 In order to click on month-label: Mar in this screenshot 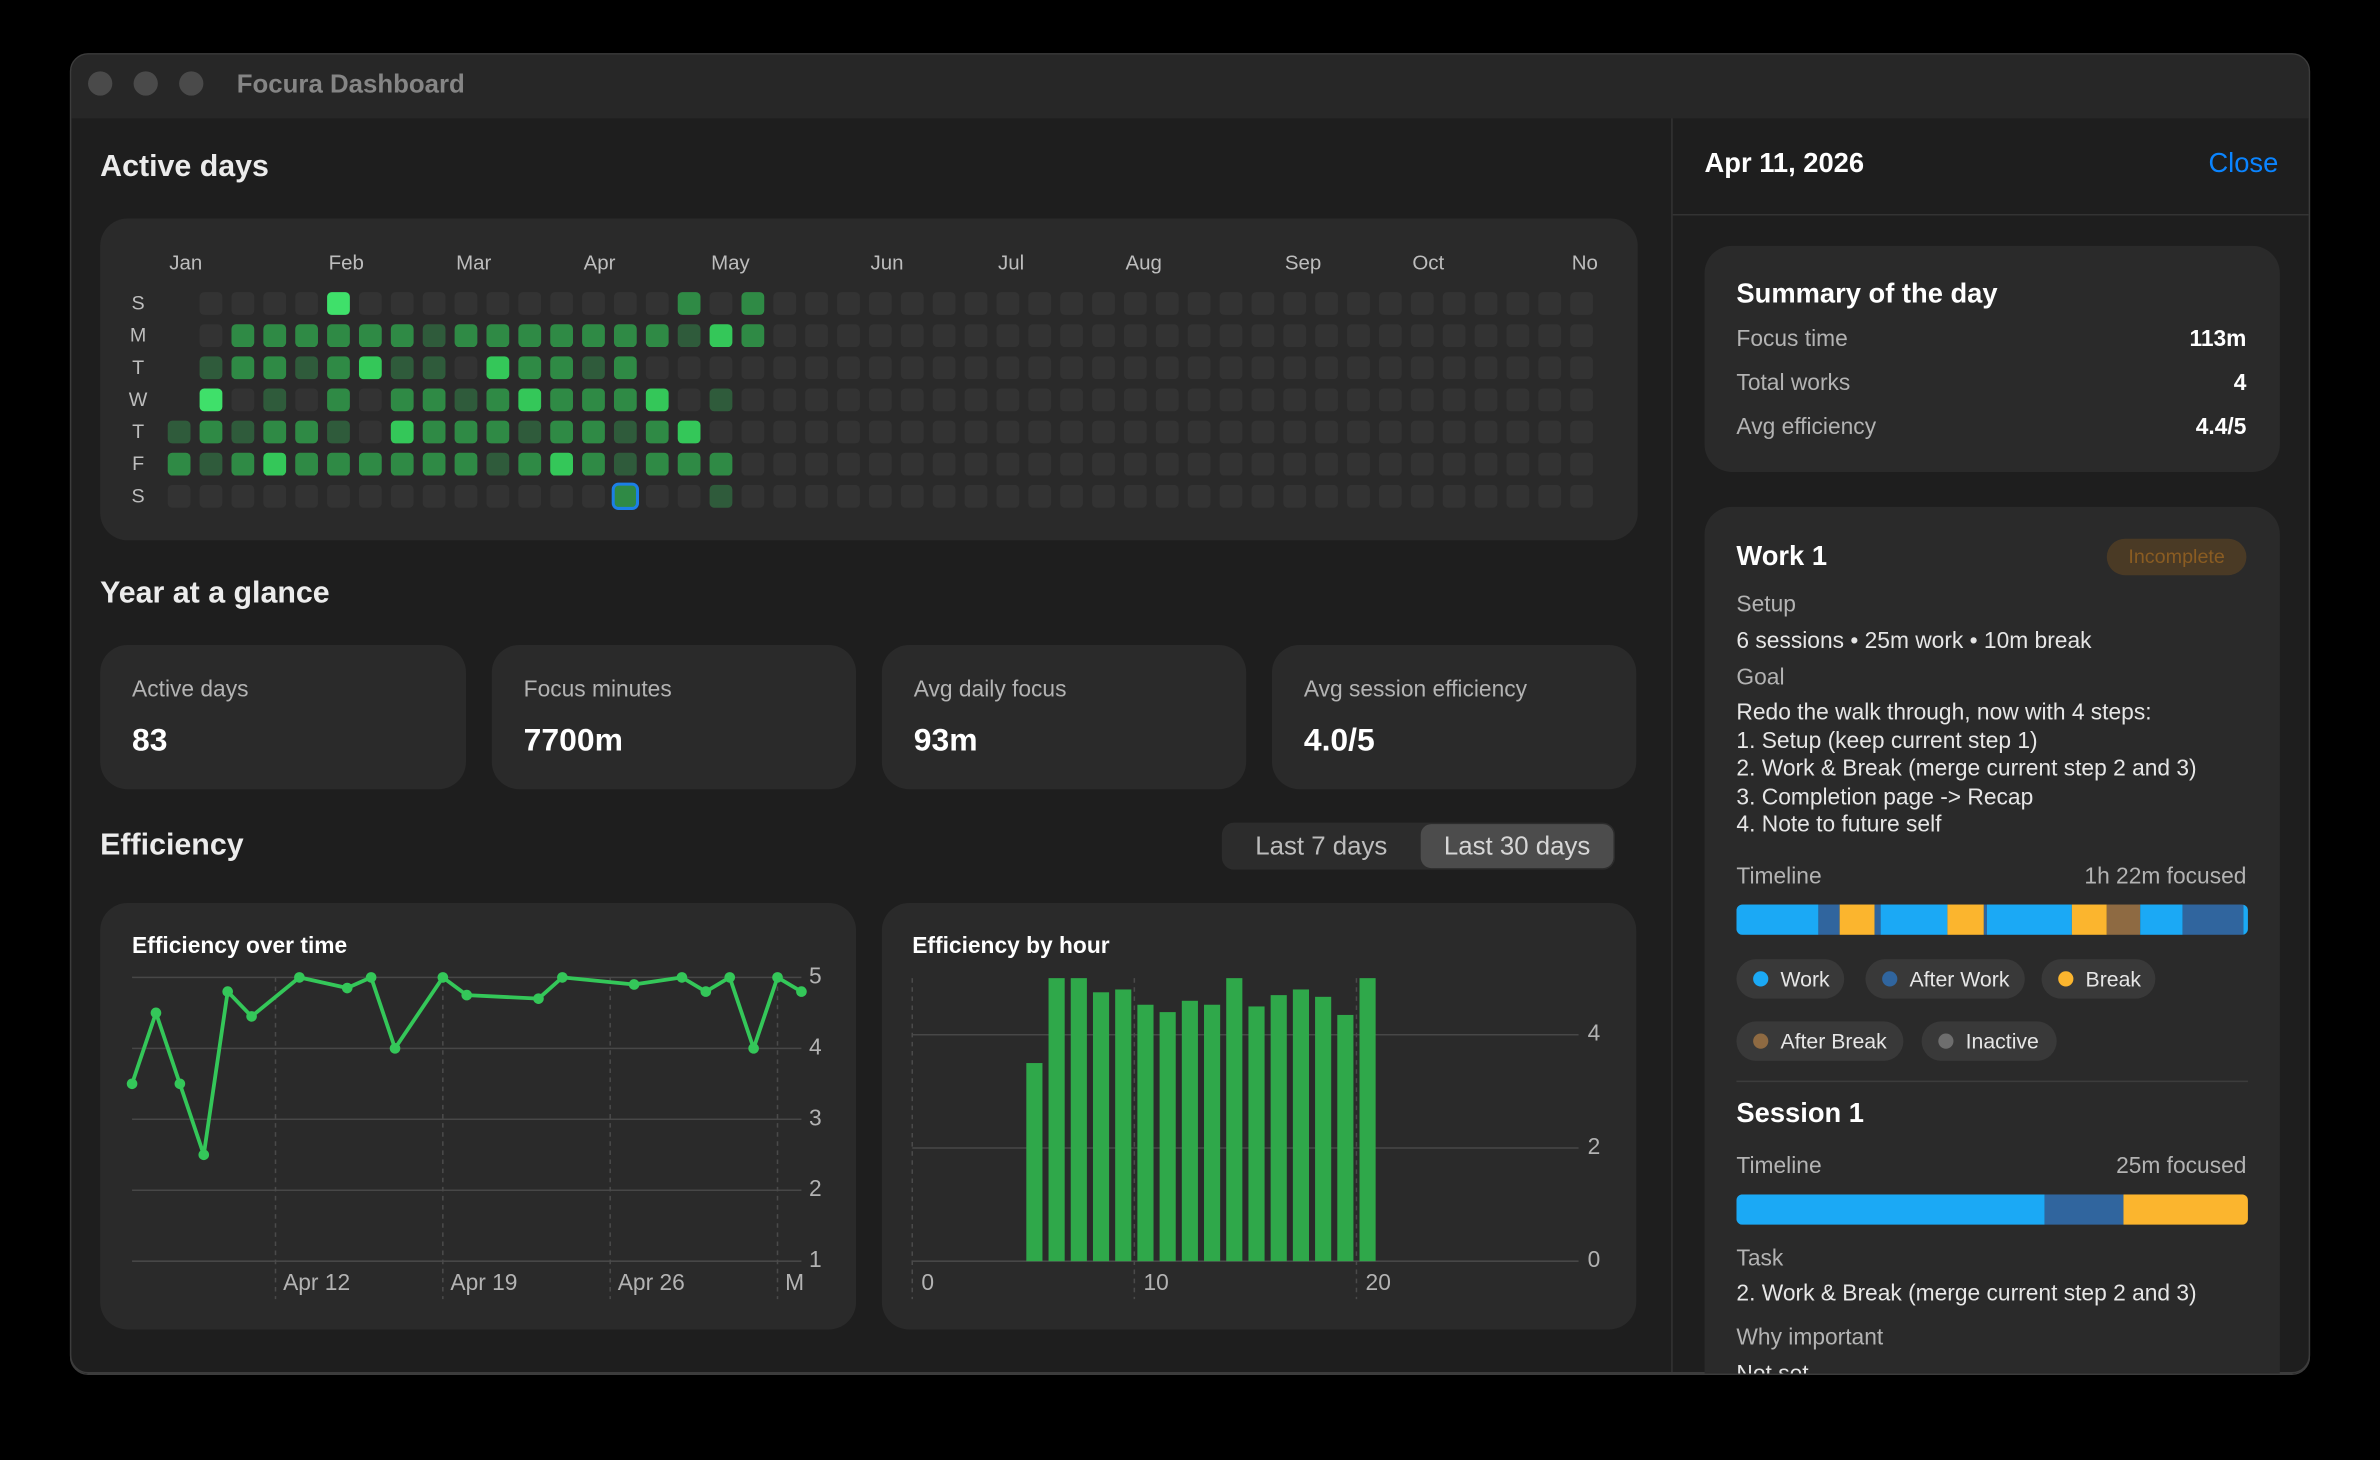, I will do `click(473, 262)`.